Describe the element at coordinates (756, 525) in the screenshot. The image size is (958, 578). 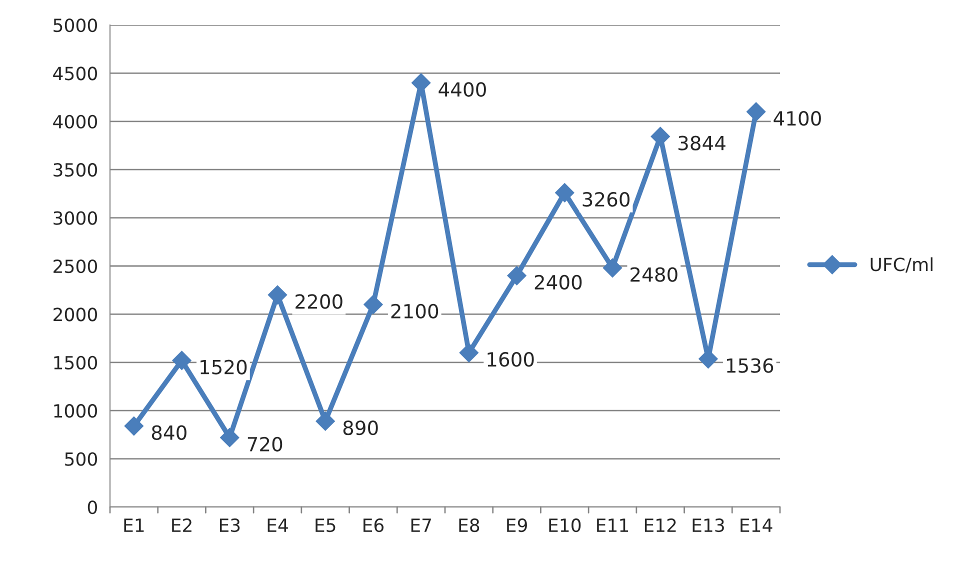
I see `x-tick-label: E14` at that location.